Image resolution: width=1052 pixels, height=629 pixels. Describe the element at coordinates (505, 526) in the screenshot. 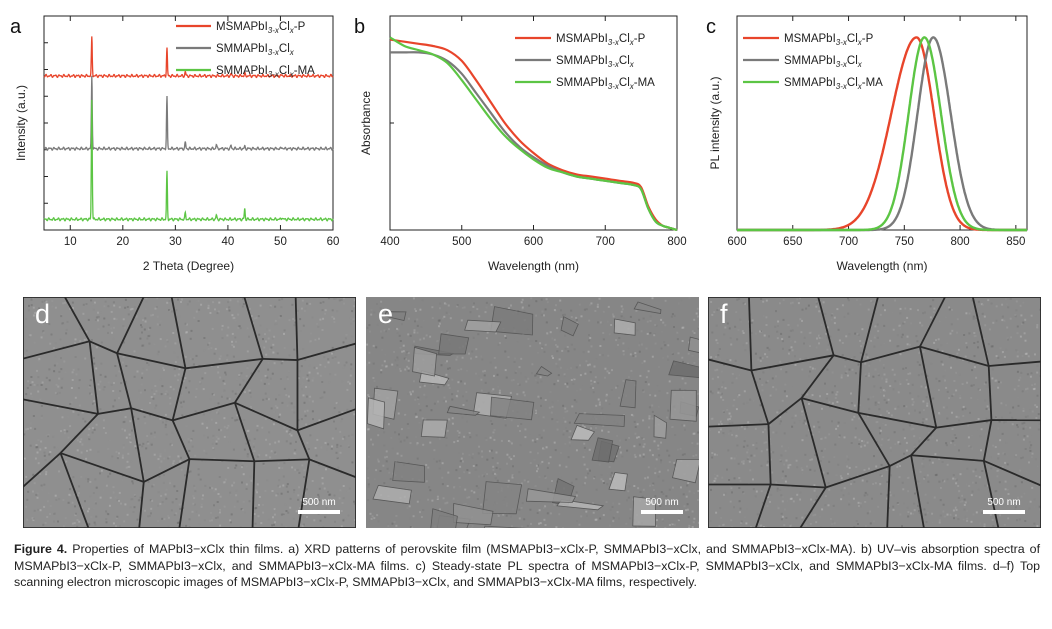

I see `crystal-facet` at that location.